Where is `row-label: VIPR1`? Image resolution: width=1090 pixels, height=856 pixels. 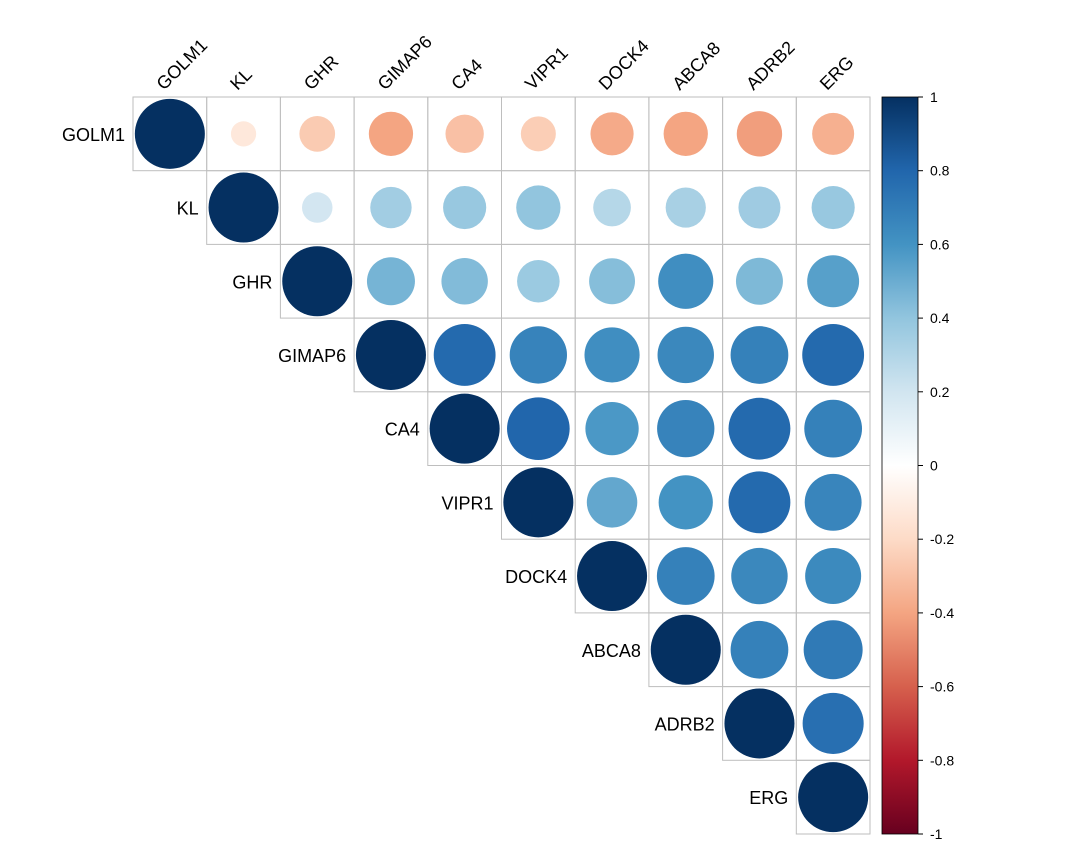
row-label: VIPR1 is located at coordinates (467, 503).